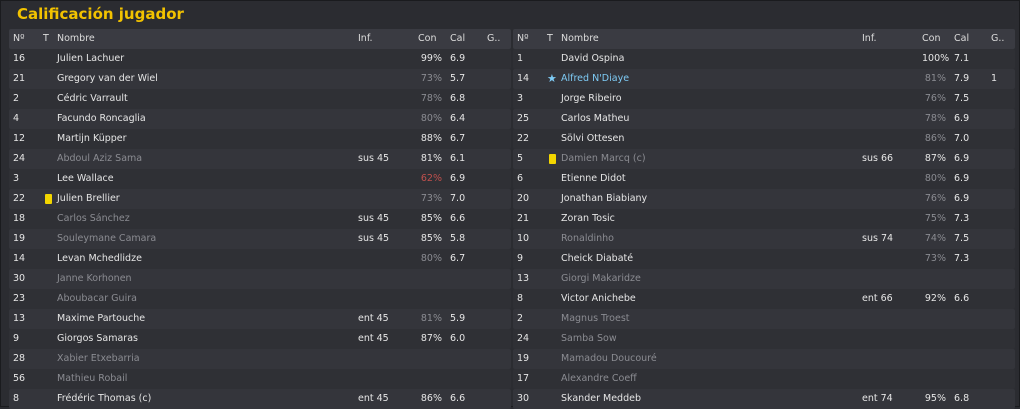  Describe the element at coordinates (587, 238) in the screenshot. I see `player-name: Ronaldinho` at that location.